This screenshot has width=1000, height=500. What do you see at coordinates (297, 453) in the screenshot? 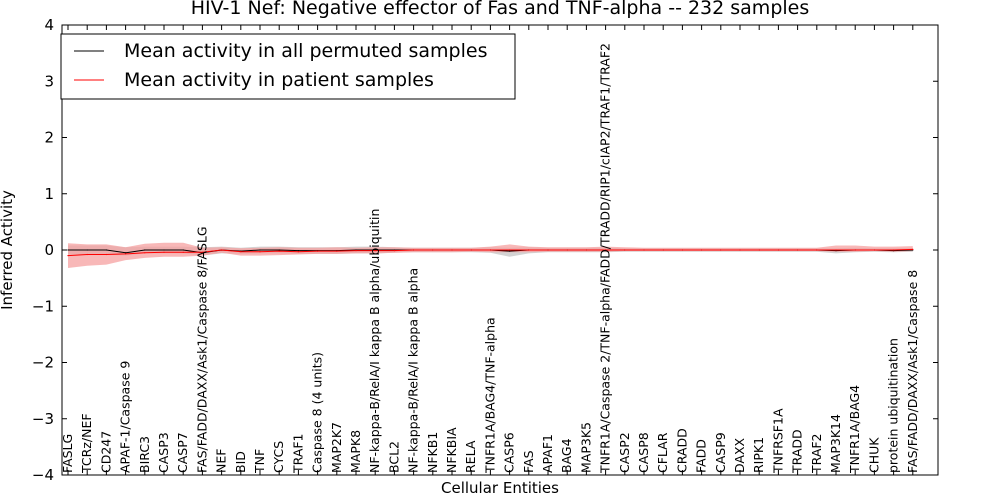
I see `x-tick-label: TRAF1` at bounding box center [297, 453].